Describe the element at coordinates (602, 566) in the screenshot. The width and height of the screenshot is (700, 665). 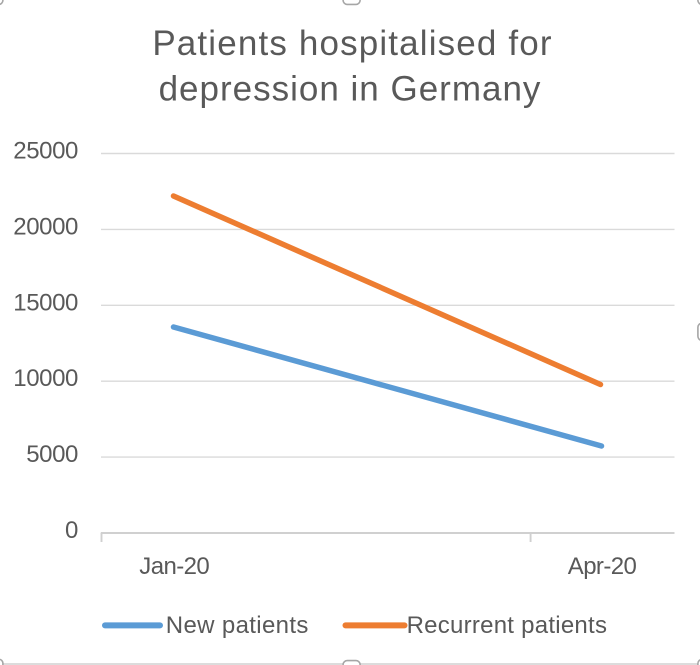
I see `svg-text: Apr-20` at that location.